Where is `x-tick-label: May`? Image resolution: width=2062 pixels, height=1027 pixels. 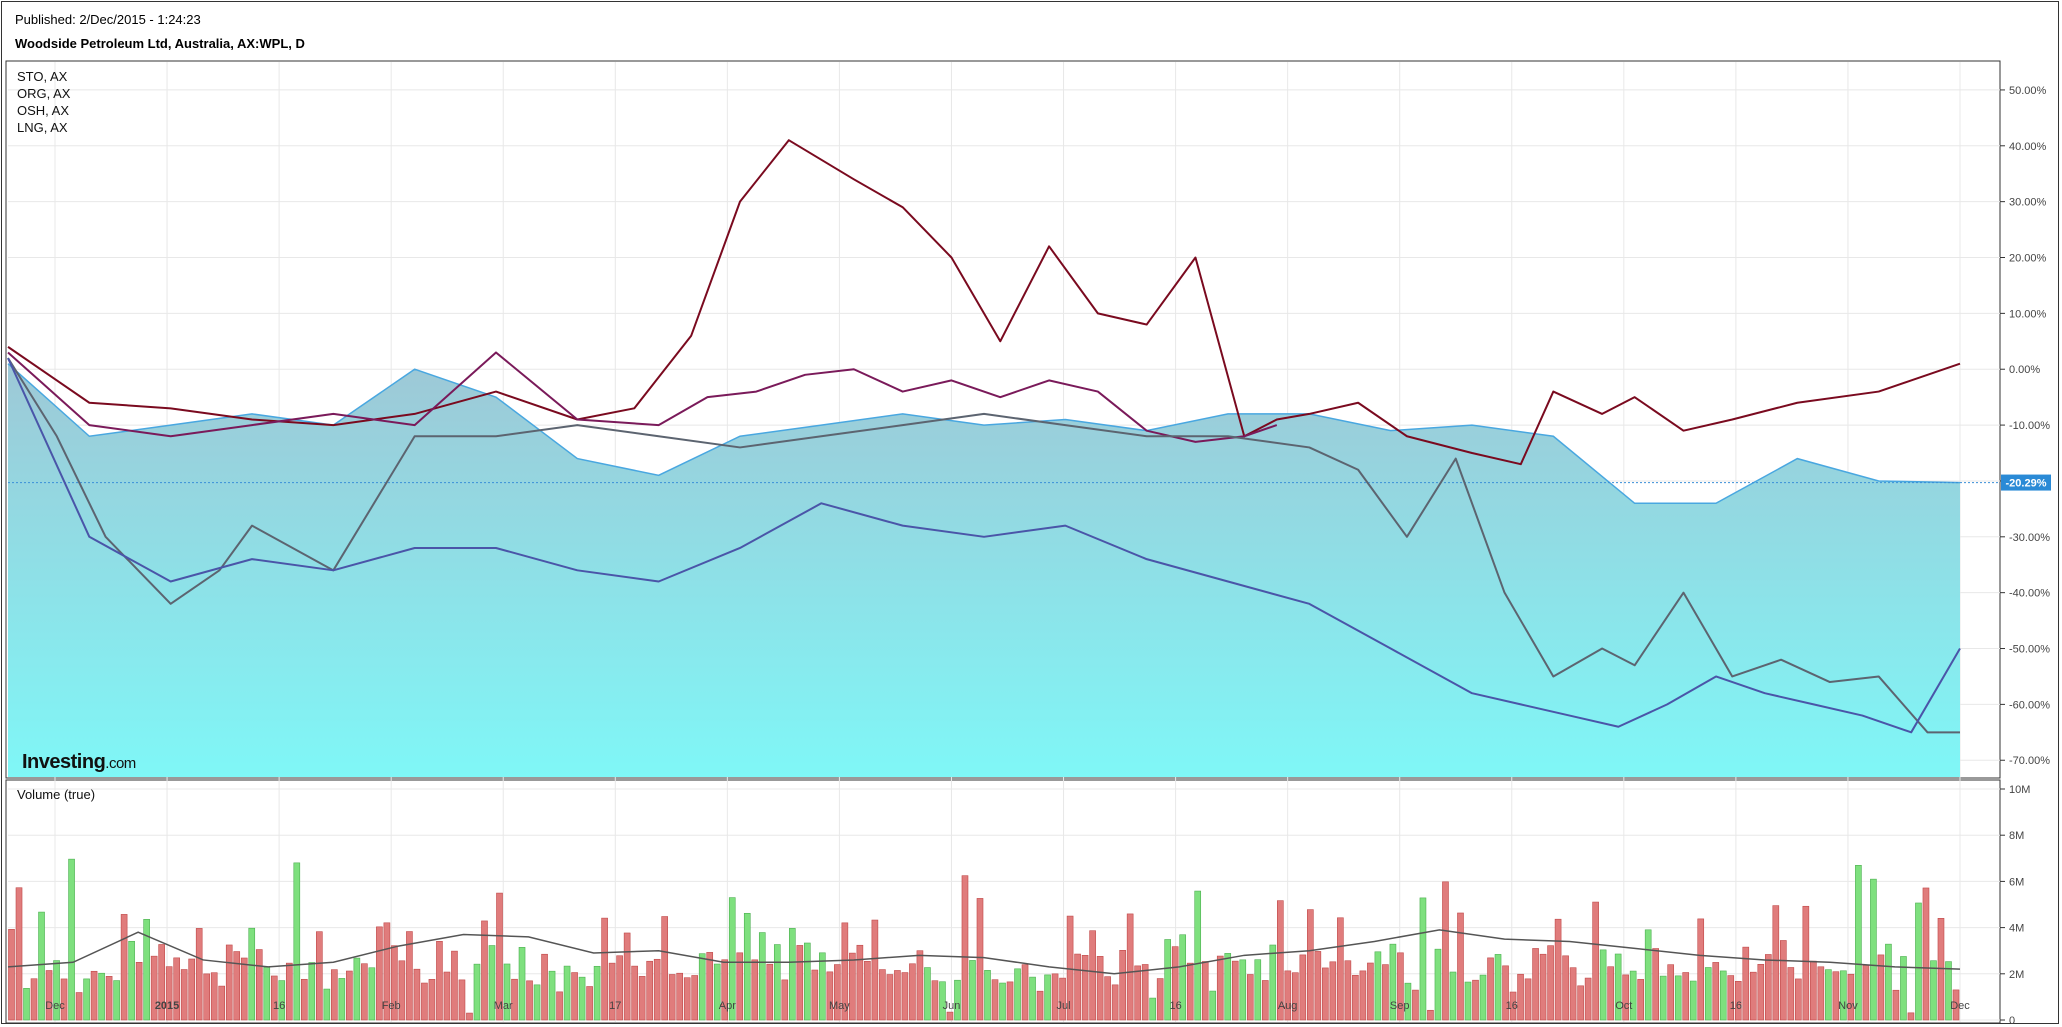
x-tick-label: May is located at coordinates (839, 1006).